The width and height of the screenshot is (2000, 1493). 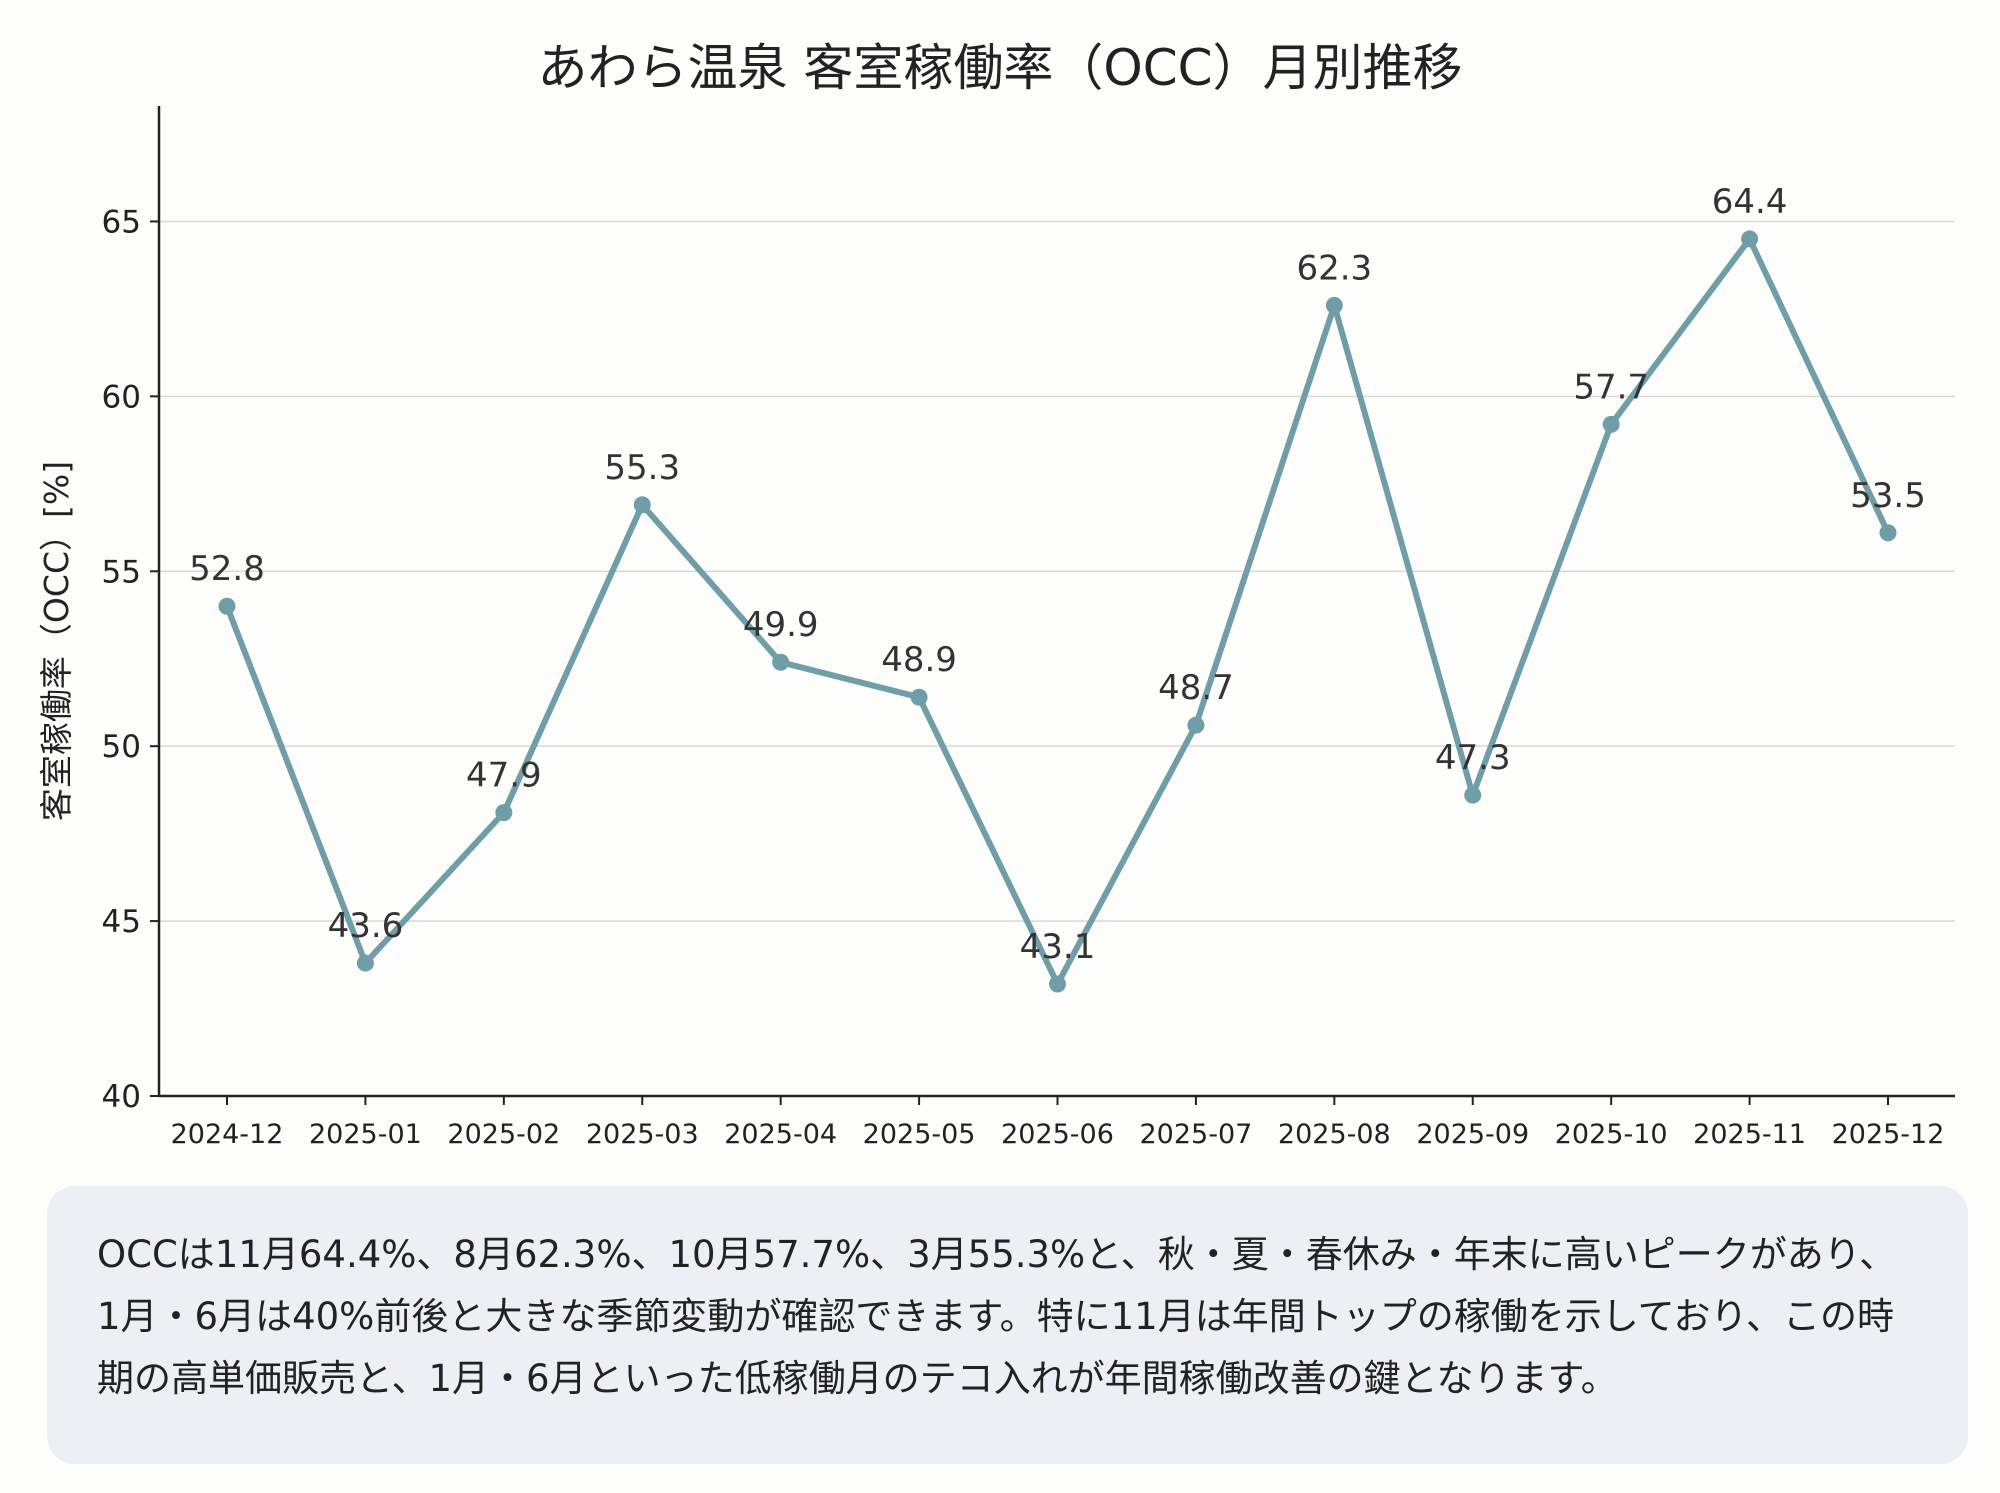 I want to click on x-tick-label: 2025-09, so click(x=1472, y=1134).